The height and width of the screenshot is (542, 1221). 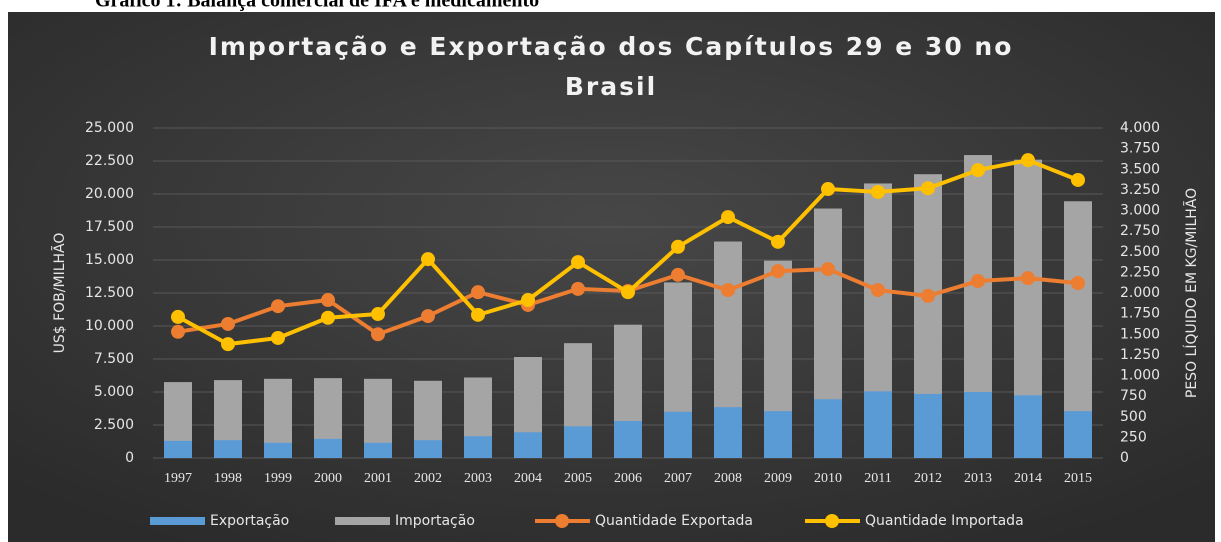 What do you see at coordinates (578, 478) in the screenshot?
I see `x-tick-label: 2005` at bounding box center [578, 478].